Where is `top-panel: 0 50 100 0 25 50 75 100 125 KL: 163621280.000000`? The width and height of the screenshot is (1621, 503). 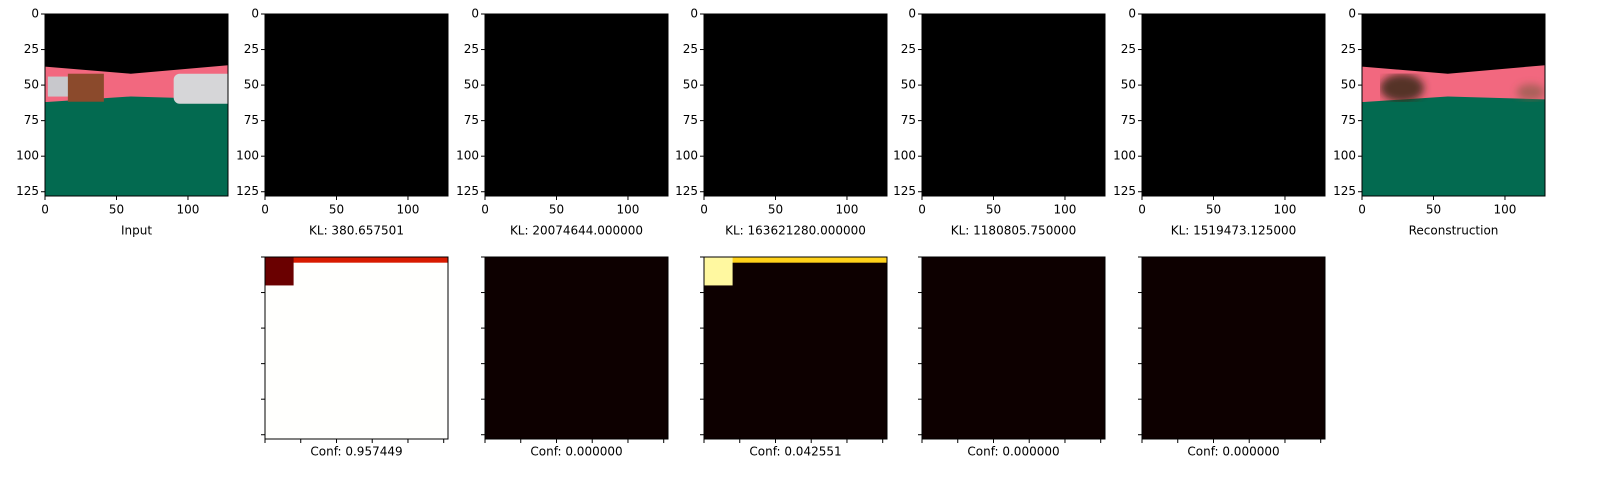
top-panel: 0 50 100 0 25 50 75 100 125 KL: 163621280.000000 is located at coordinates (781, 122).